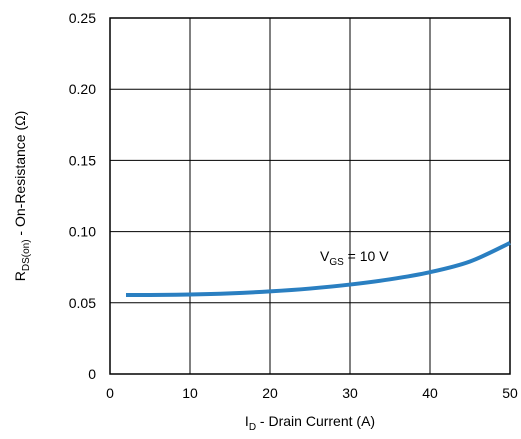  I want to click on y-tick-label: 0.20, so click(82, 89).